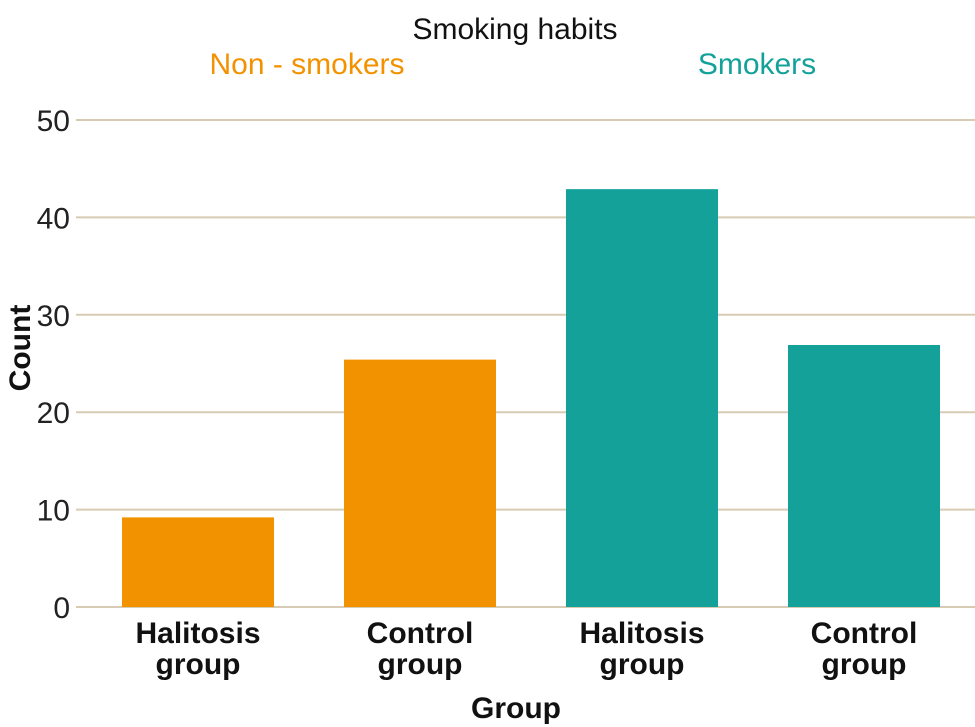 The width and height of the screenshot is (975, 727). What do you see at coordinates (641, 633) in the screenshot?
I see `x-tick-label-2-line-0: Halitosis` at bounding box center [641, 633].